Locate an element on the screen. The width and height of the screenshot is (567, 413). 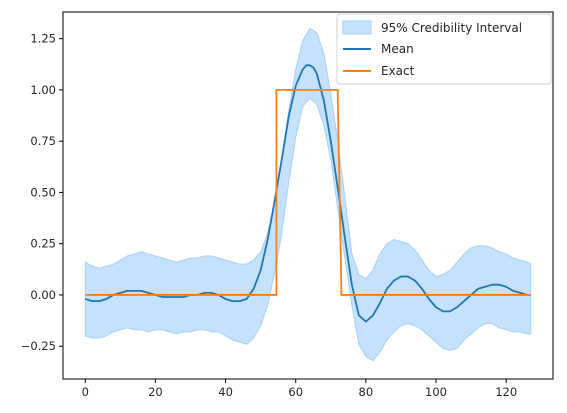
x-tick-label: 60 is located at coordinates (295, 392).